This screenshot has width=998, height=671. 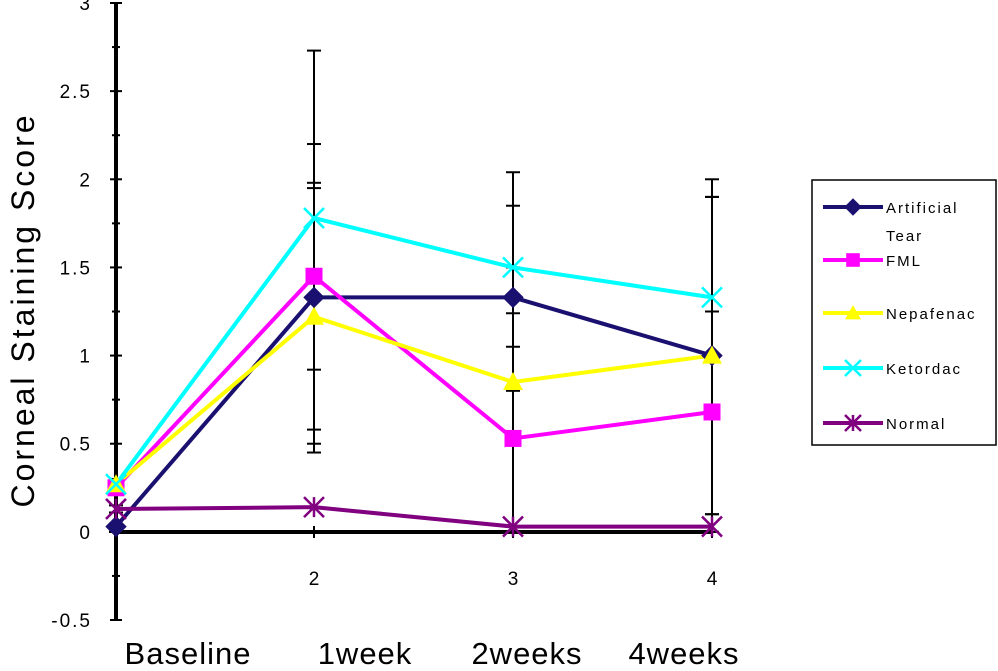 I want to click on legend-entry-label: Nepafenac, so click(x=931, y=314).